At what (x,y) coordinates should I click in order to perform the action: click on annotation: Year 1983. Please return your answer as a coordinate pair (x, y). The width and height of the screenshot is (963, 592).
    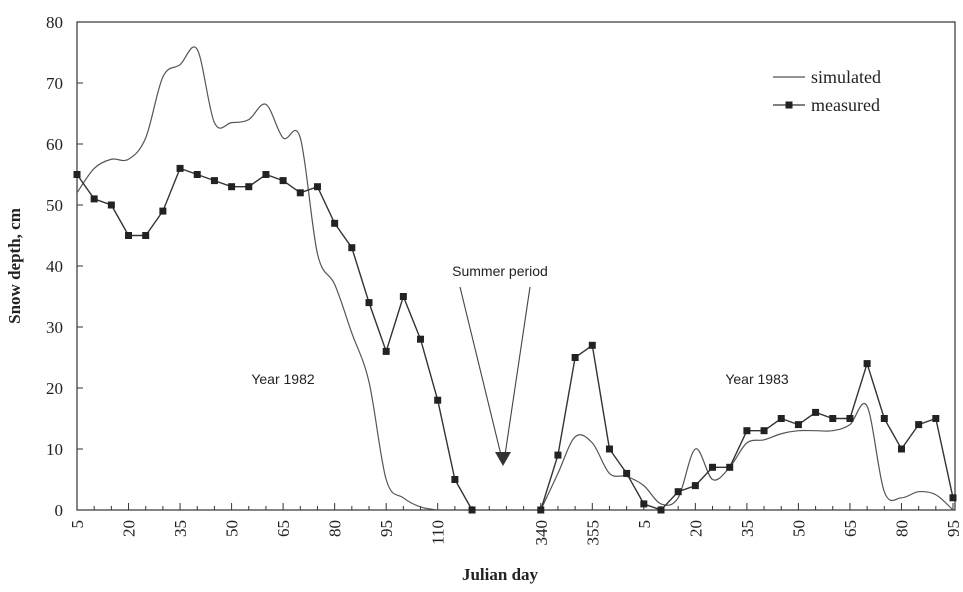
    Looking at the image, I should click on (757, 379).